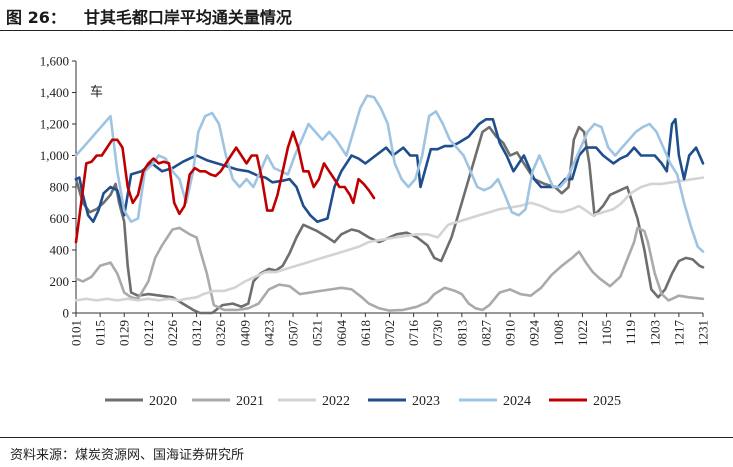 Image resolution: width=733 pixels, height=467 pixels. Describe the element at coordinates (220, 333) in the screenshot. I see `x-tick-label: 0326` at that location.